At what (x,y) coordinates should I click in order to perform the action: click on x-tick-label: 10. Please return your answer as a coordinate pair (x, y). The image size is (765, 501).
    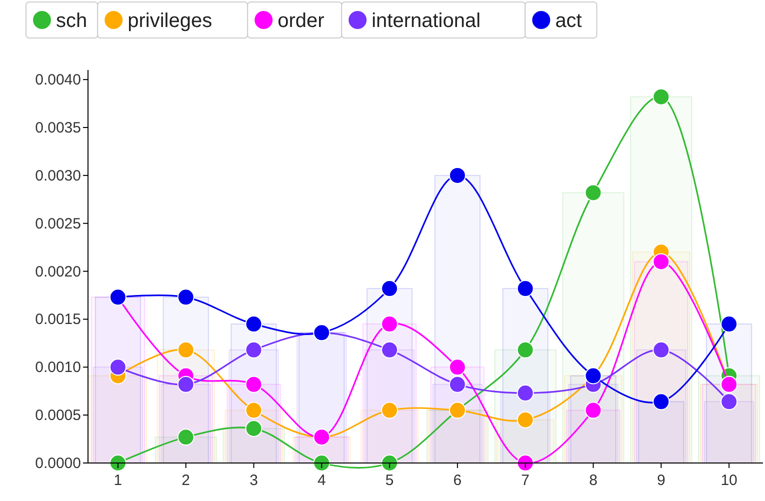
    Looking at the image, I should click on (729, 480).